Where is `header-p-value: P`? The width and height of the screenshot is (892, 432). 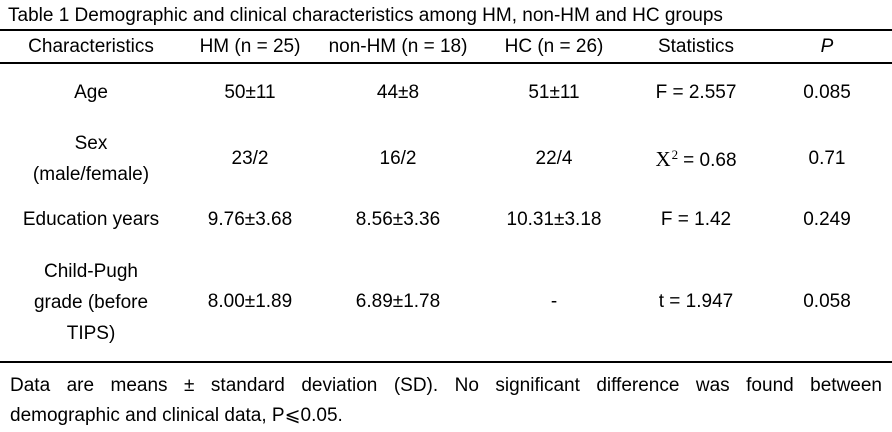
header-p-value: P is located at coordinates (827, 47).